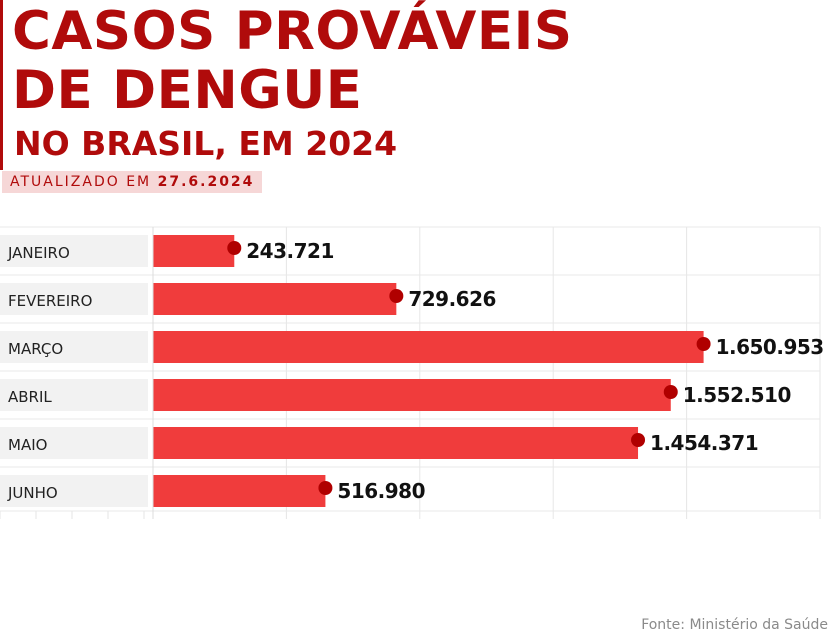 Image resolution: width=834 pixels, height=642 pixels. What do you see at coordinates (206, 143) in the screenshot?
I see `chart-subtitle: NO BRASIL, EM 2024` at bounding box center [206, 143].